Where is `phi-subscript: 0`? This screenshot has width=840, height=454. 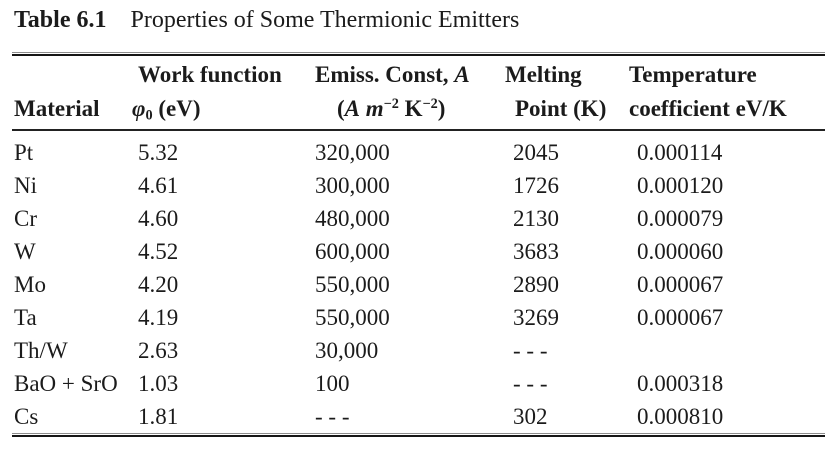 phi-subscript: 0 is located at coordinates (149, 115).